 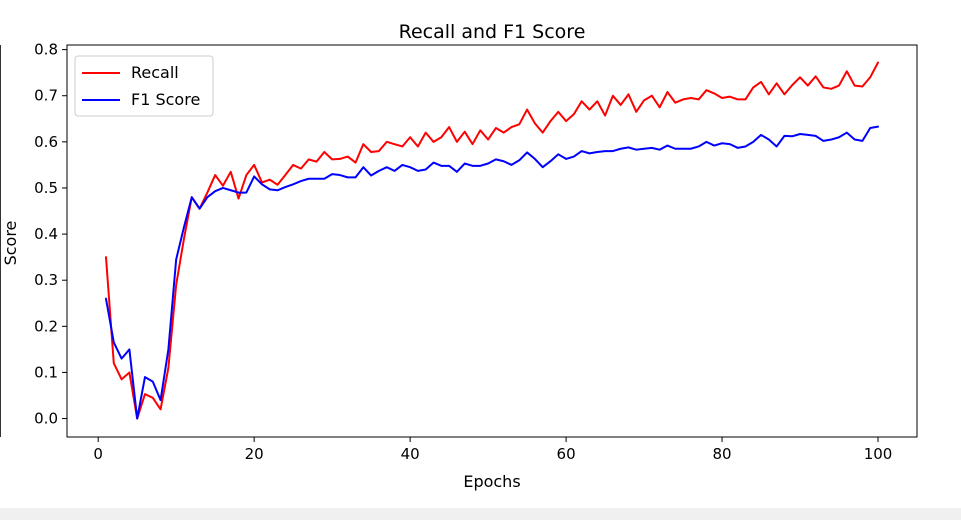 What do you see at coordinates (10, 243) in the screenshot?
I see `y-axis-label: Score` at bounding box center [10, 243].